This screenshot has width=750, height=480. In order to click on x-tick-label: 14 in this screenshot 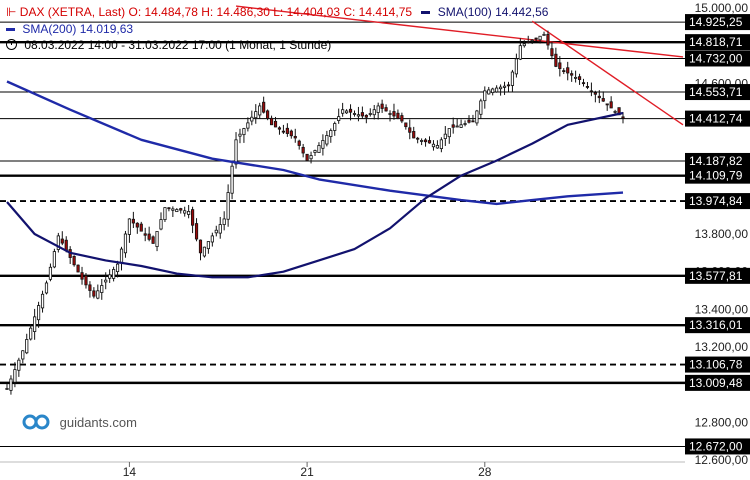, I will do `click(130, 472)`.